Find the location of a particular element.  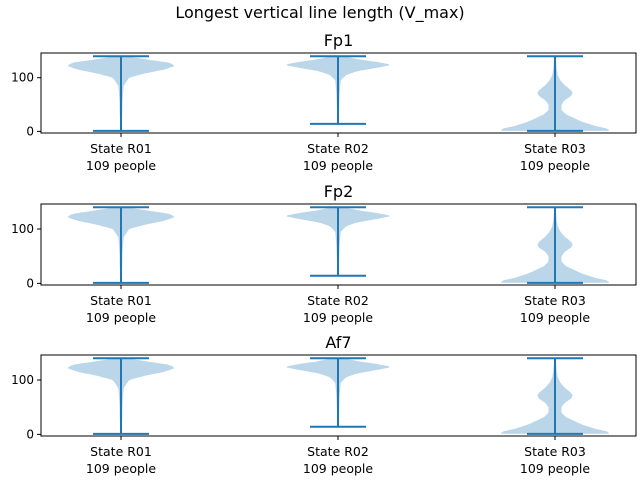

figure-title: Longest vertical line length (V_max) is located at coordinates (319, 13).